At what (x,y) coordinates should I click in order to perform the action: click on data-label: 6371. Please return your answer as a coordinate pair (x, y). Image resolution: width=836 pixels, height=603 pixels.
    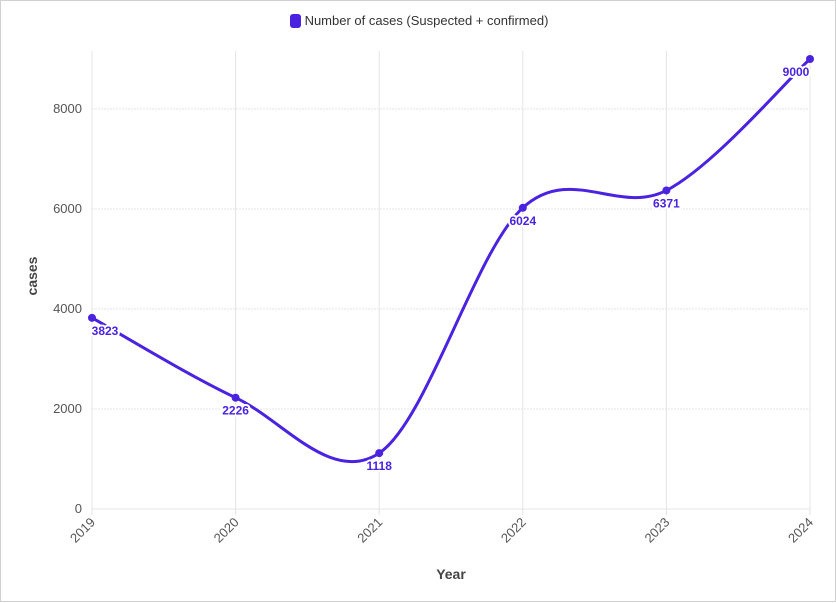
    Looking at the image, I should click on (666, 203).